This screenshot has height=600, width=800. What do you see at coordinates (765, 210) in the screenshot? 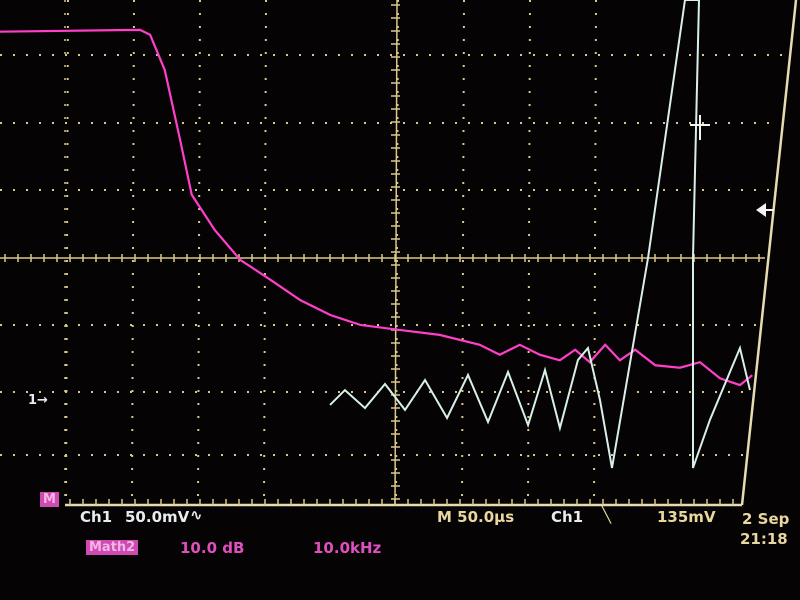
I see `trigger-arrow-icon` at bounding box center [765, 210].